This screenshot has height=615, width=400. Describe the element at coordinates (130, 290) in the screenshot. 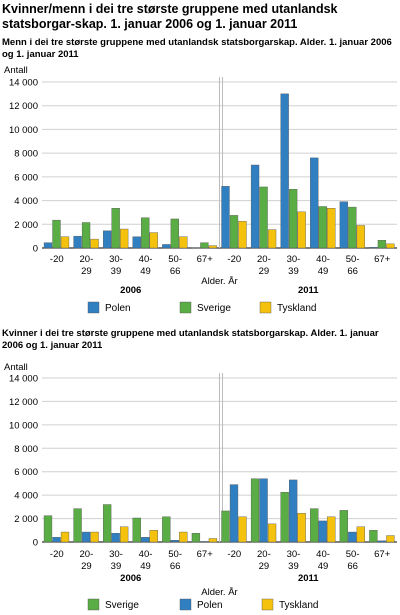

I see `group-label: 2006` at that location.